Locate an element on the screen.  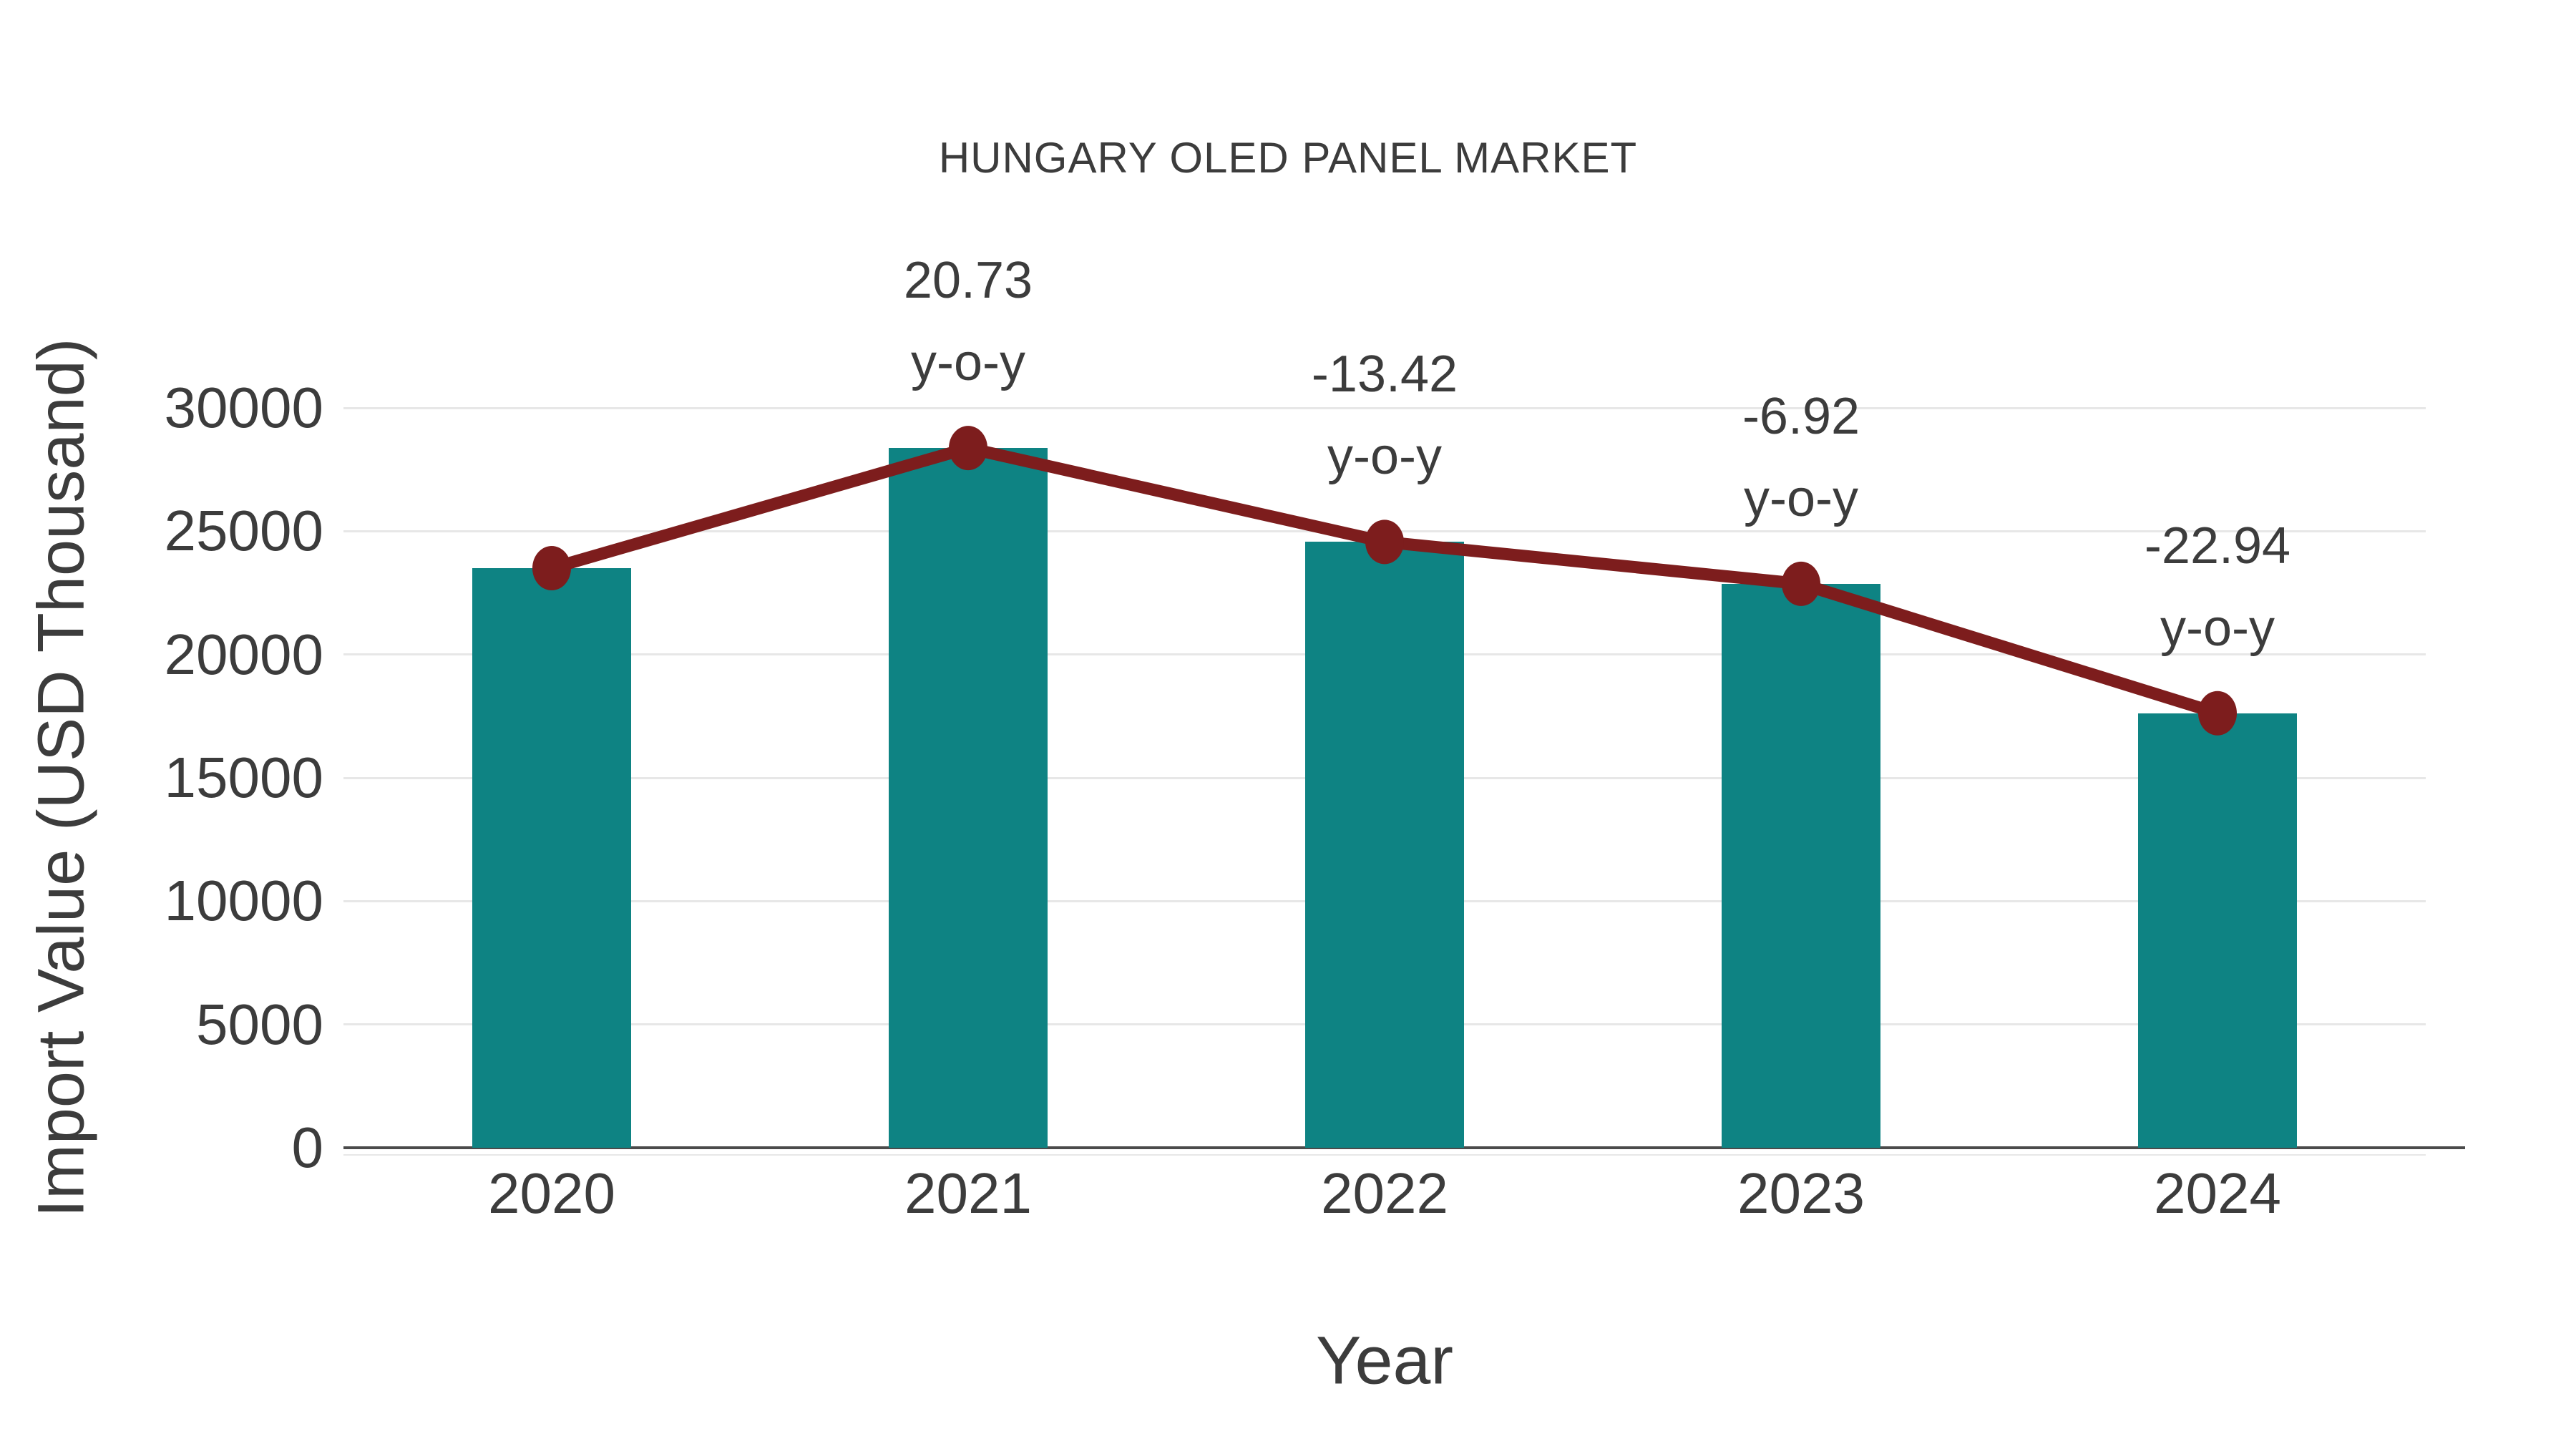
x-tick-label-2020: 2020 is located at coordinates (551, 1193).